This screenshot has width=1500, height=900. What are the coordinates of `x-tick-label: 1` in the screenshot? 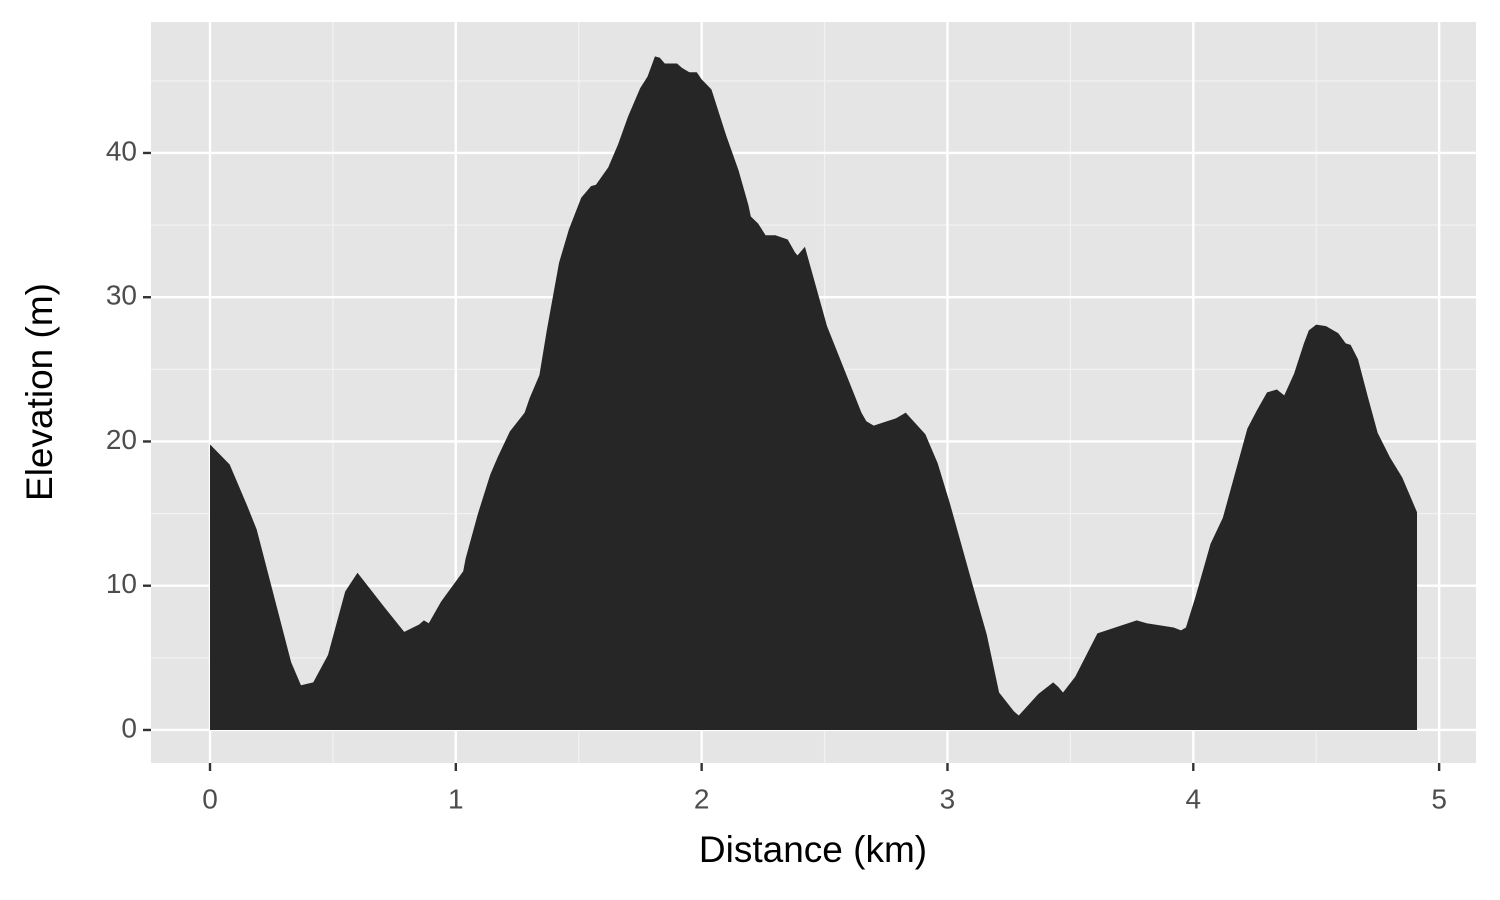 It's located at (456, 798).